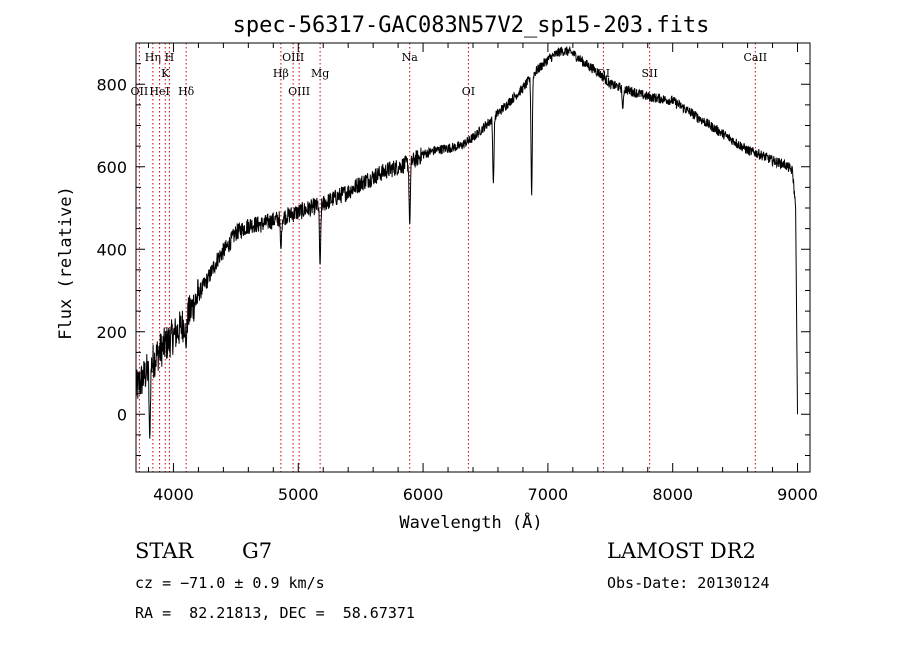  Describe the element at coordinates (797, 494) in the screenshot. I see `x-tick-label: 9000` at that location.